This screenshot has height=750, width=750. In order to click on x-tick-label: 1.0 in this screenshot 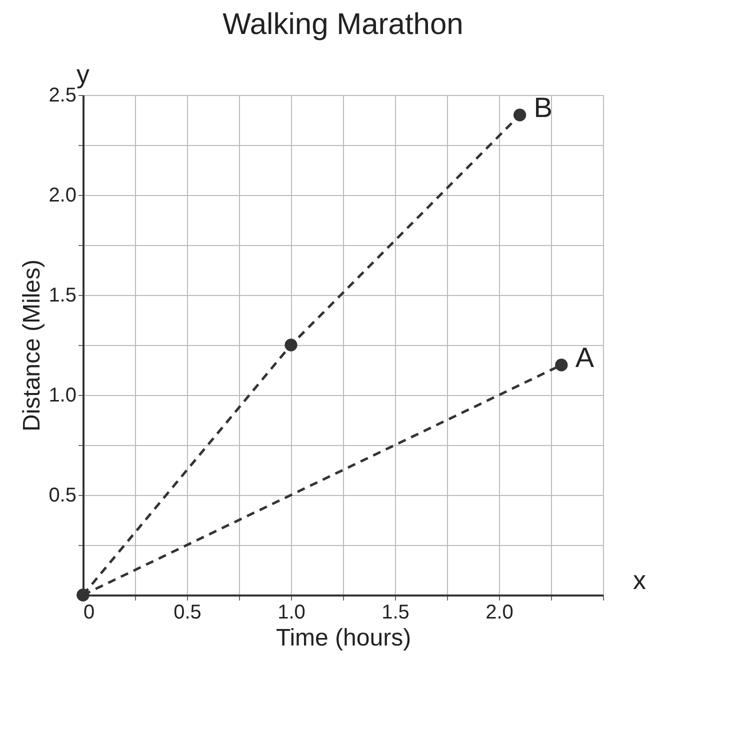, I will do `click(292, 613)`.